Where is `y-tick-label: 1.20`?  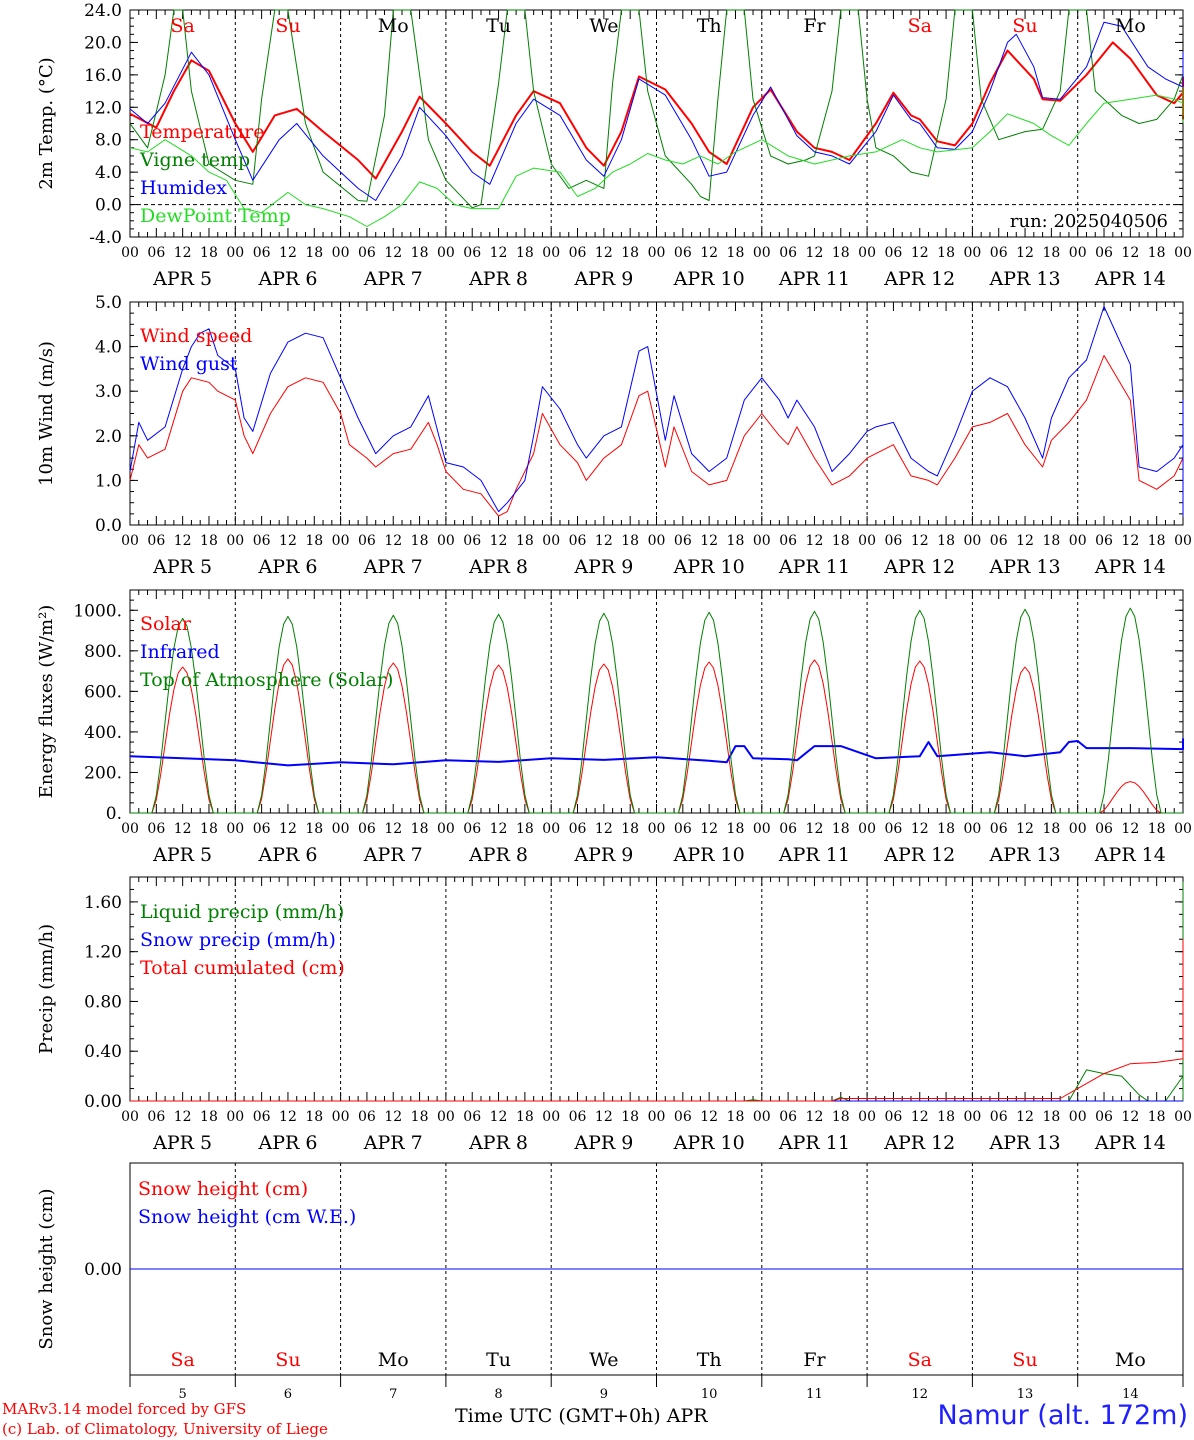
y-tick-label: 1.20 is located at coordinates (103, 953).